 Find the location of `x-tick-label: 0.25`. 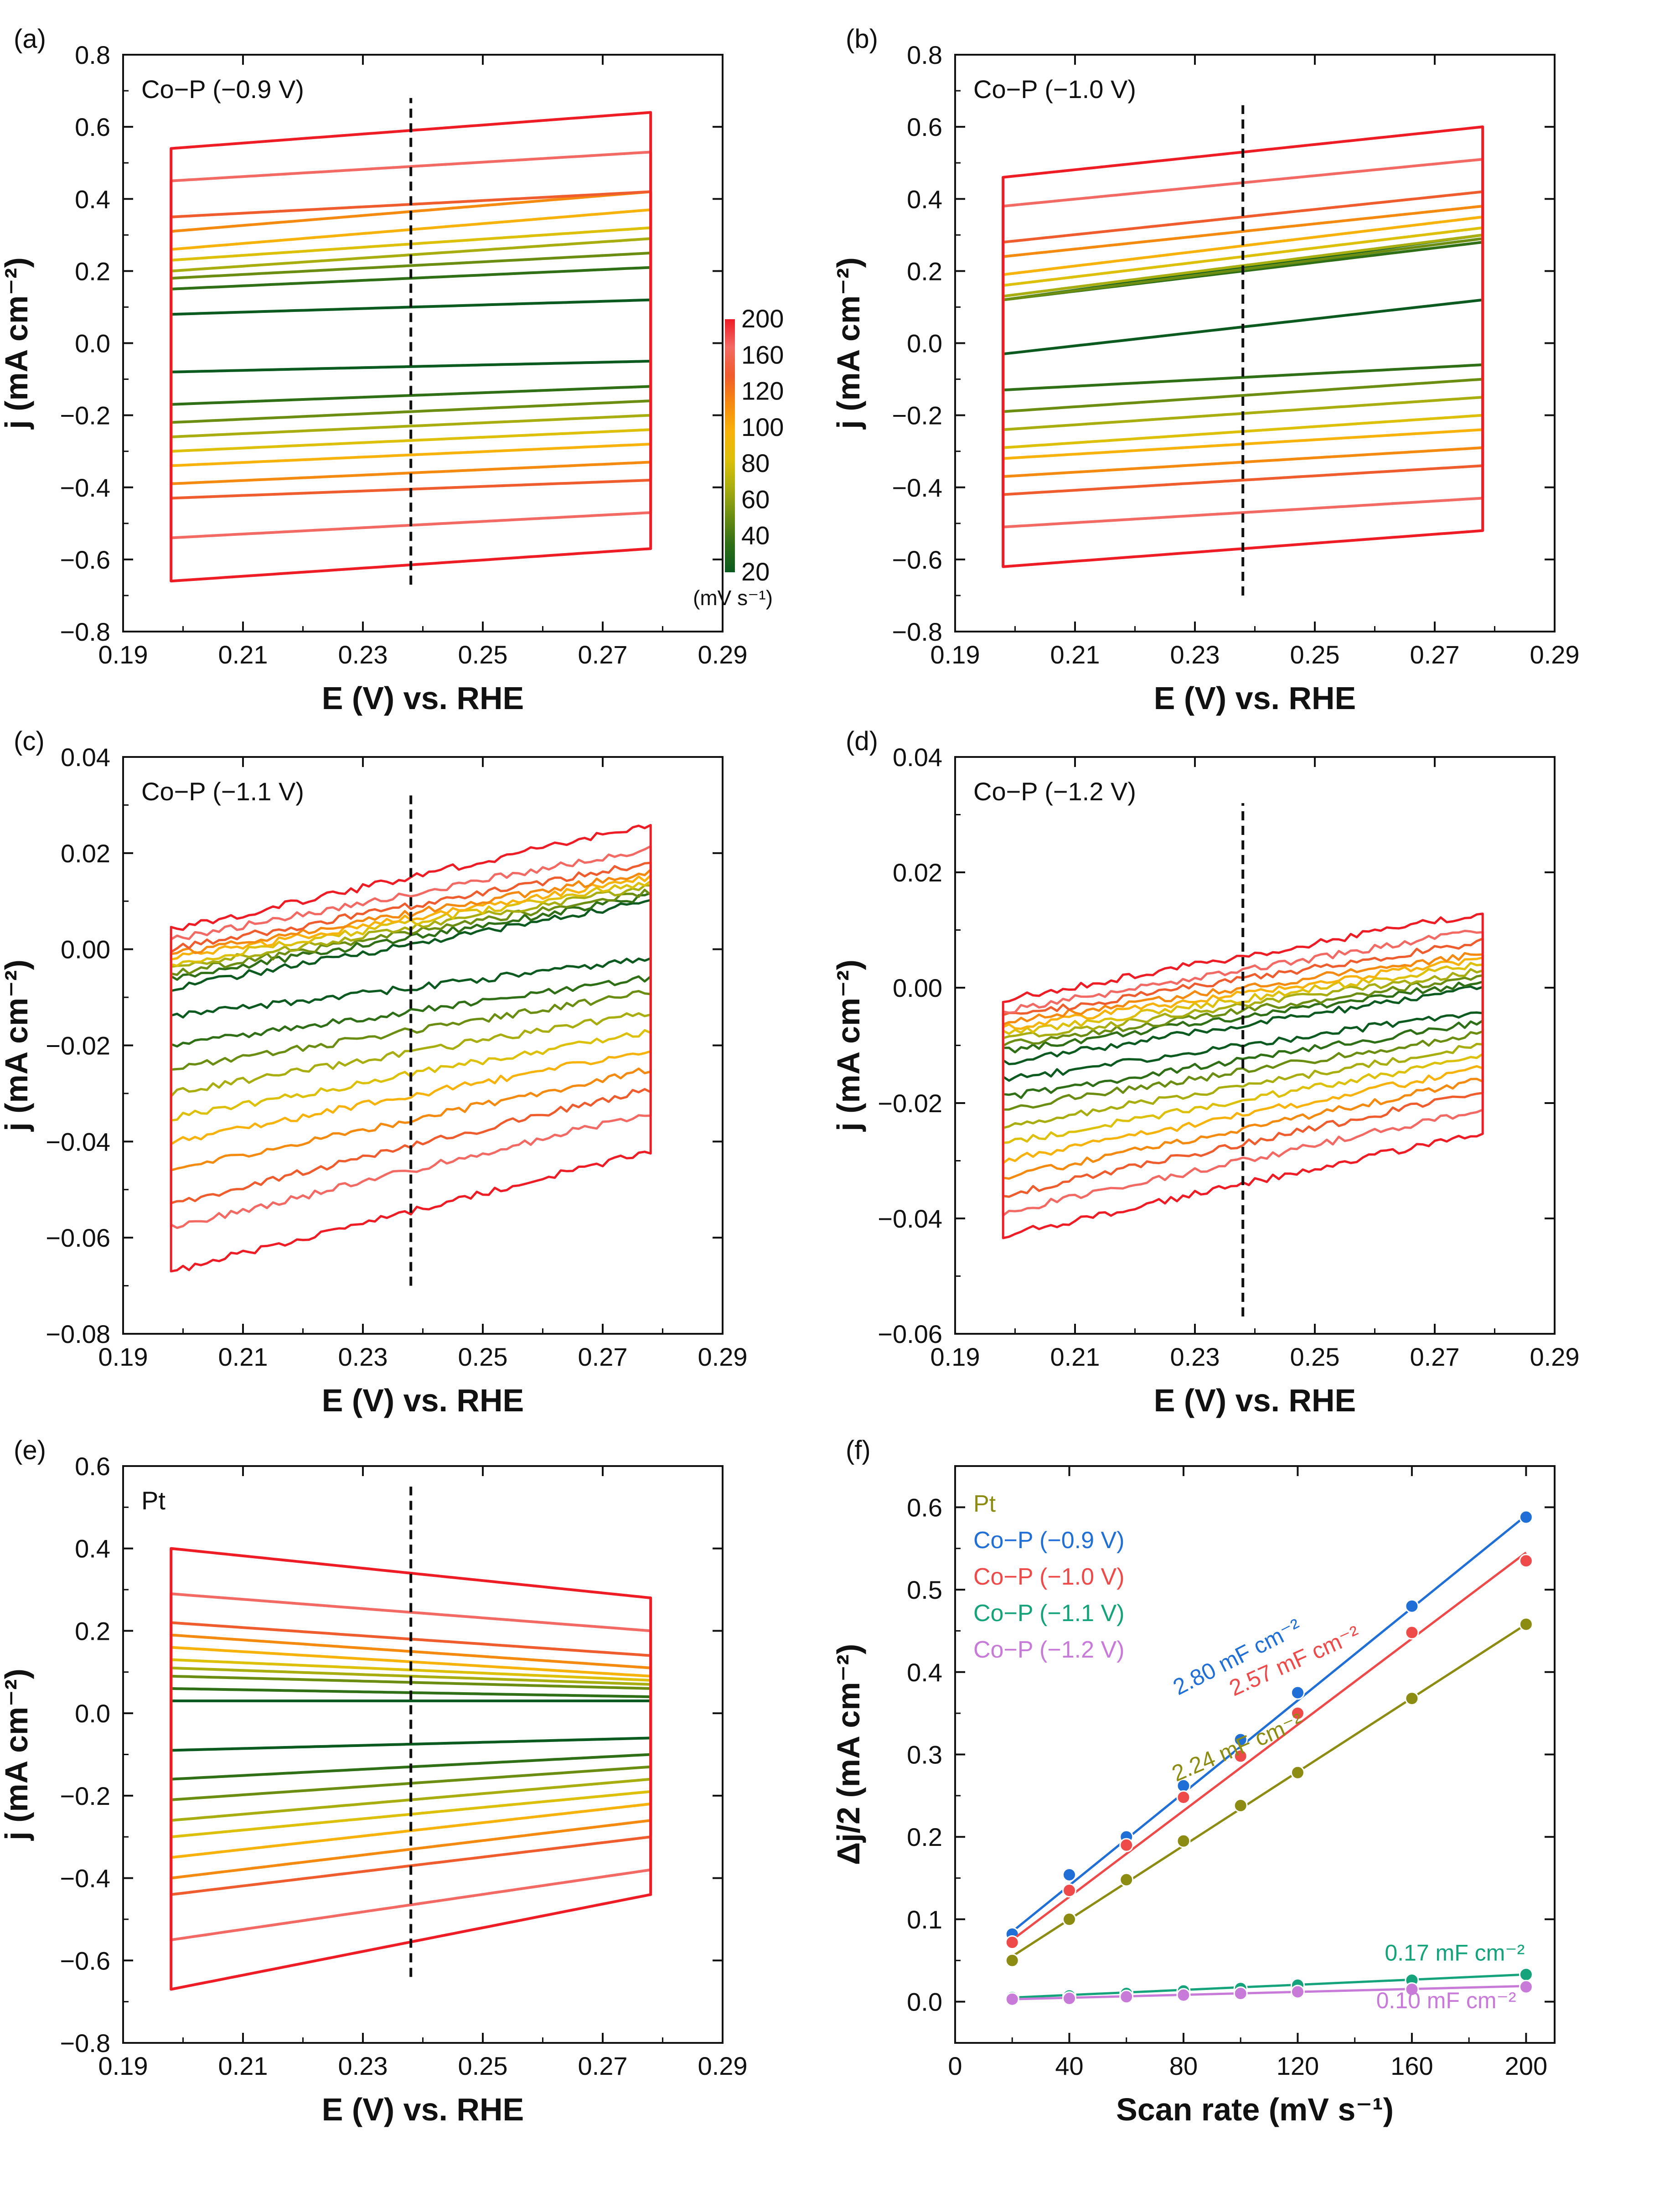

x-tick-label: 0.25 is located at coordinates (1315, 1356).